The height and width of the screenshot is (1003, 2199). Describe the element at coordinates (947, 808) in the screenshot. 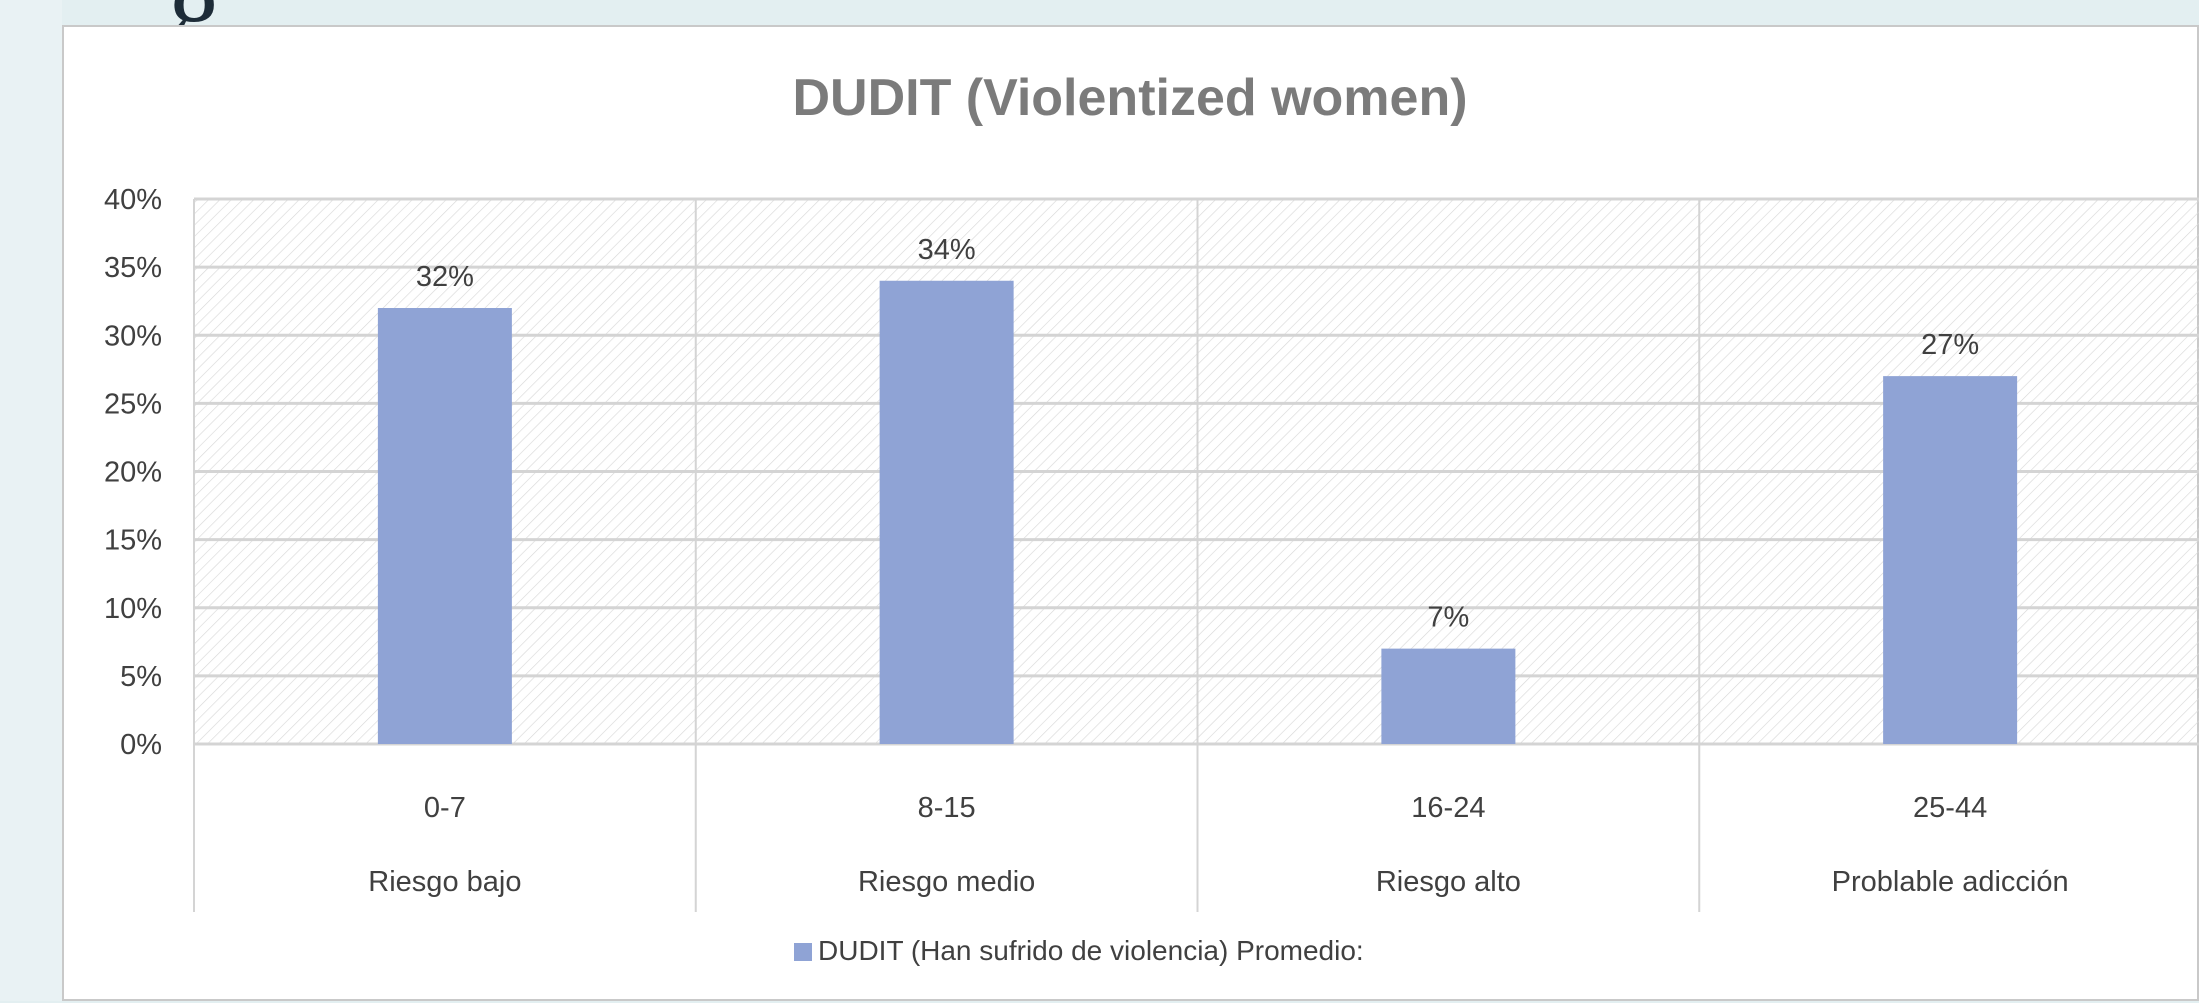

I see `x-tick-label: 8-15` at that location.